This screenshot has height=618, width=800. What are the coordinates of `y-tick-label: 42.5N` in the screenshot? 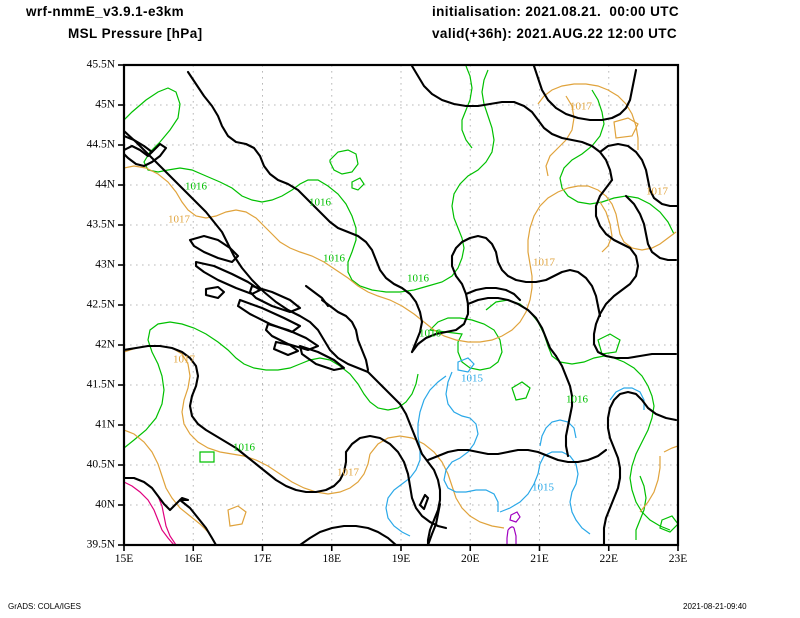 It's located at (101, 305).